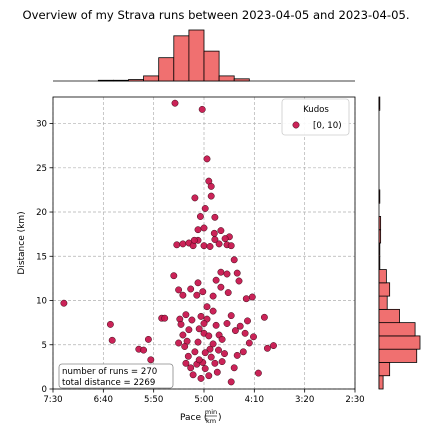  What do you see at coordinates (41, 125) in the screenshot?
I see `y-tick-label: 30` at bounding box center [41, 125].